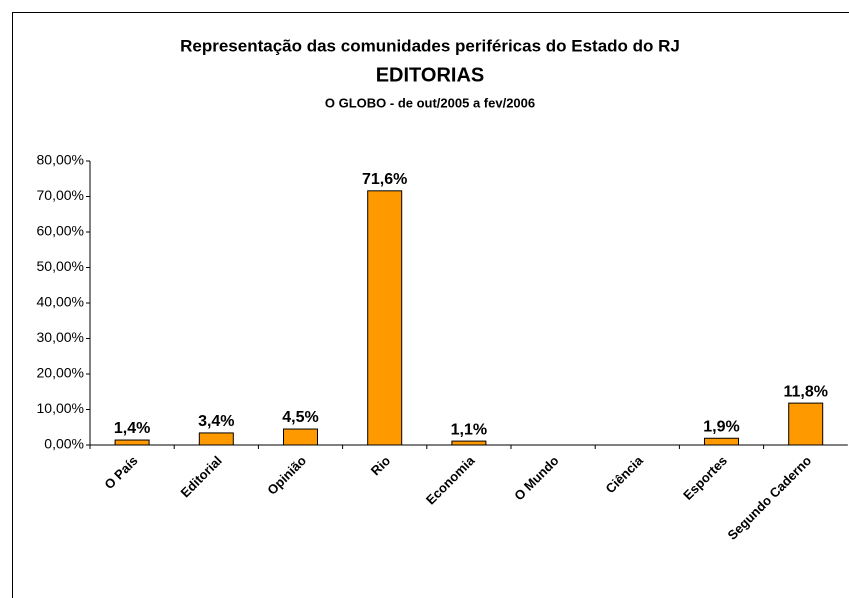 Image resolution: width=849 pixels, height=598 pixels. Describe the element at coordinates (469, 429) in the screenshot. I see `value-label: 1,1%` at that location.